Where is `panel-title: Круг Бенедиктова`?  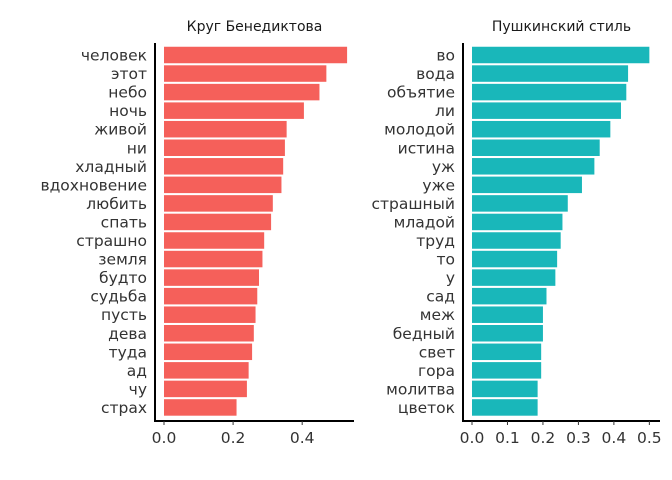
panel-title: Круг Бенедиктова is located at coordinates (255, 27).